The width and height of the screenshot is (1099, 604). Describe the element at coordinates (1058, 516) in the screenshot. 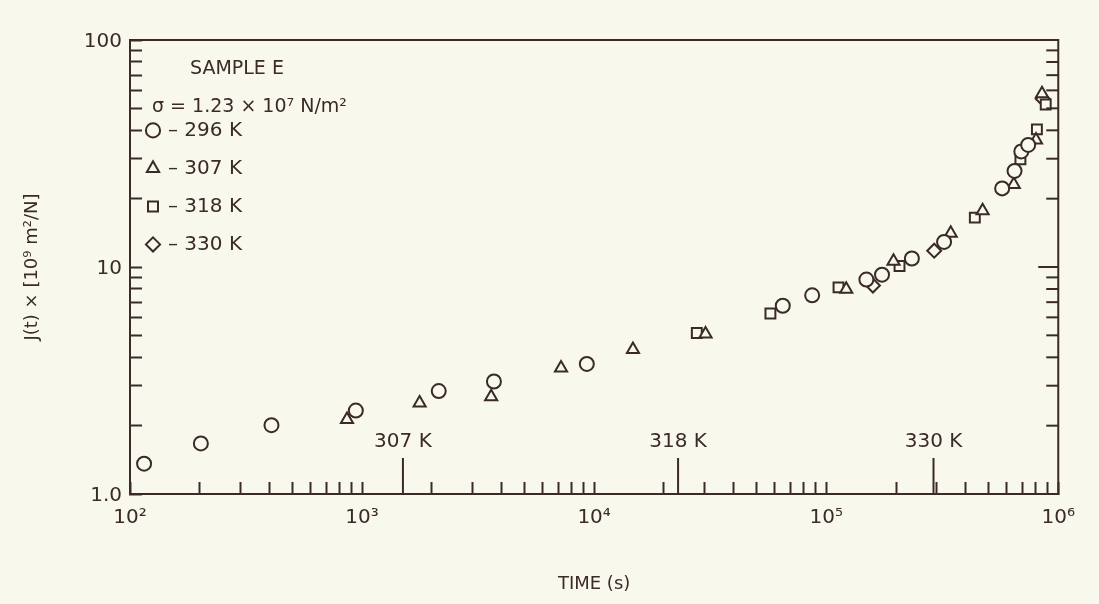

I see `x-tick-label: 10⁶` at that location.